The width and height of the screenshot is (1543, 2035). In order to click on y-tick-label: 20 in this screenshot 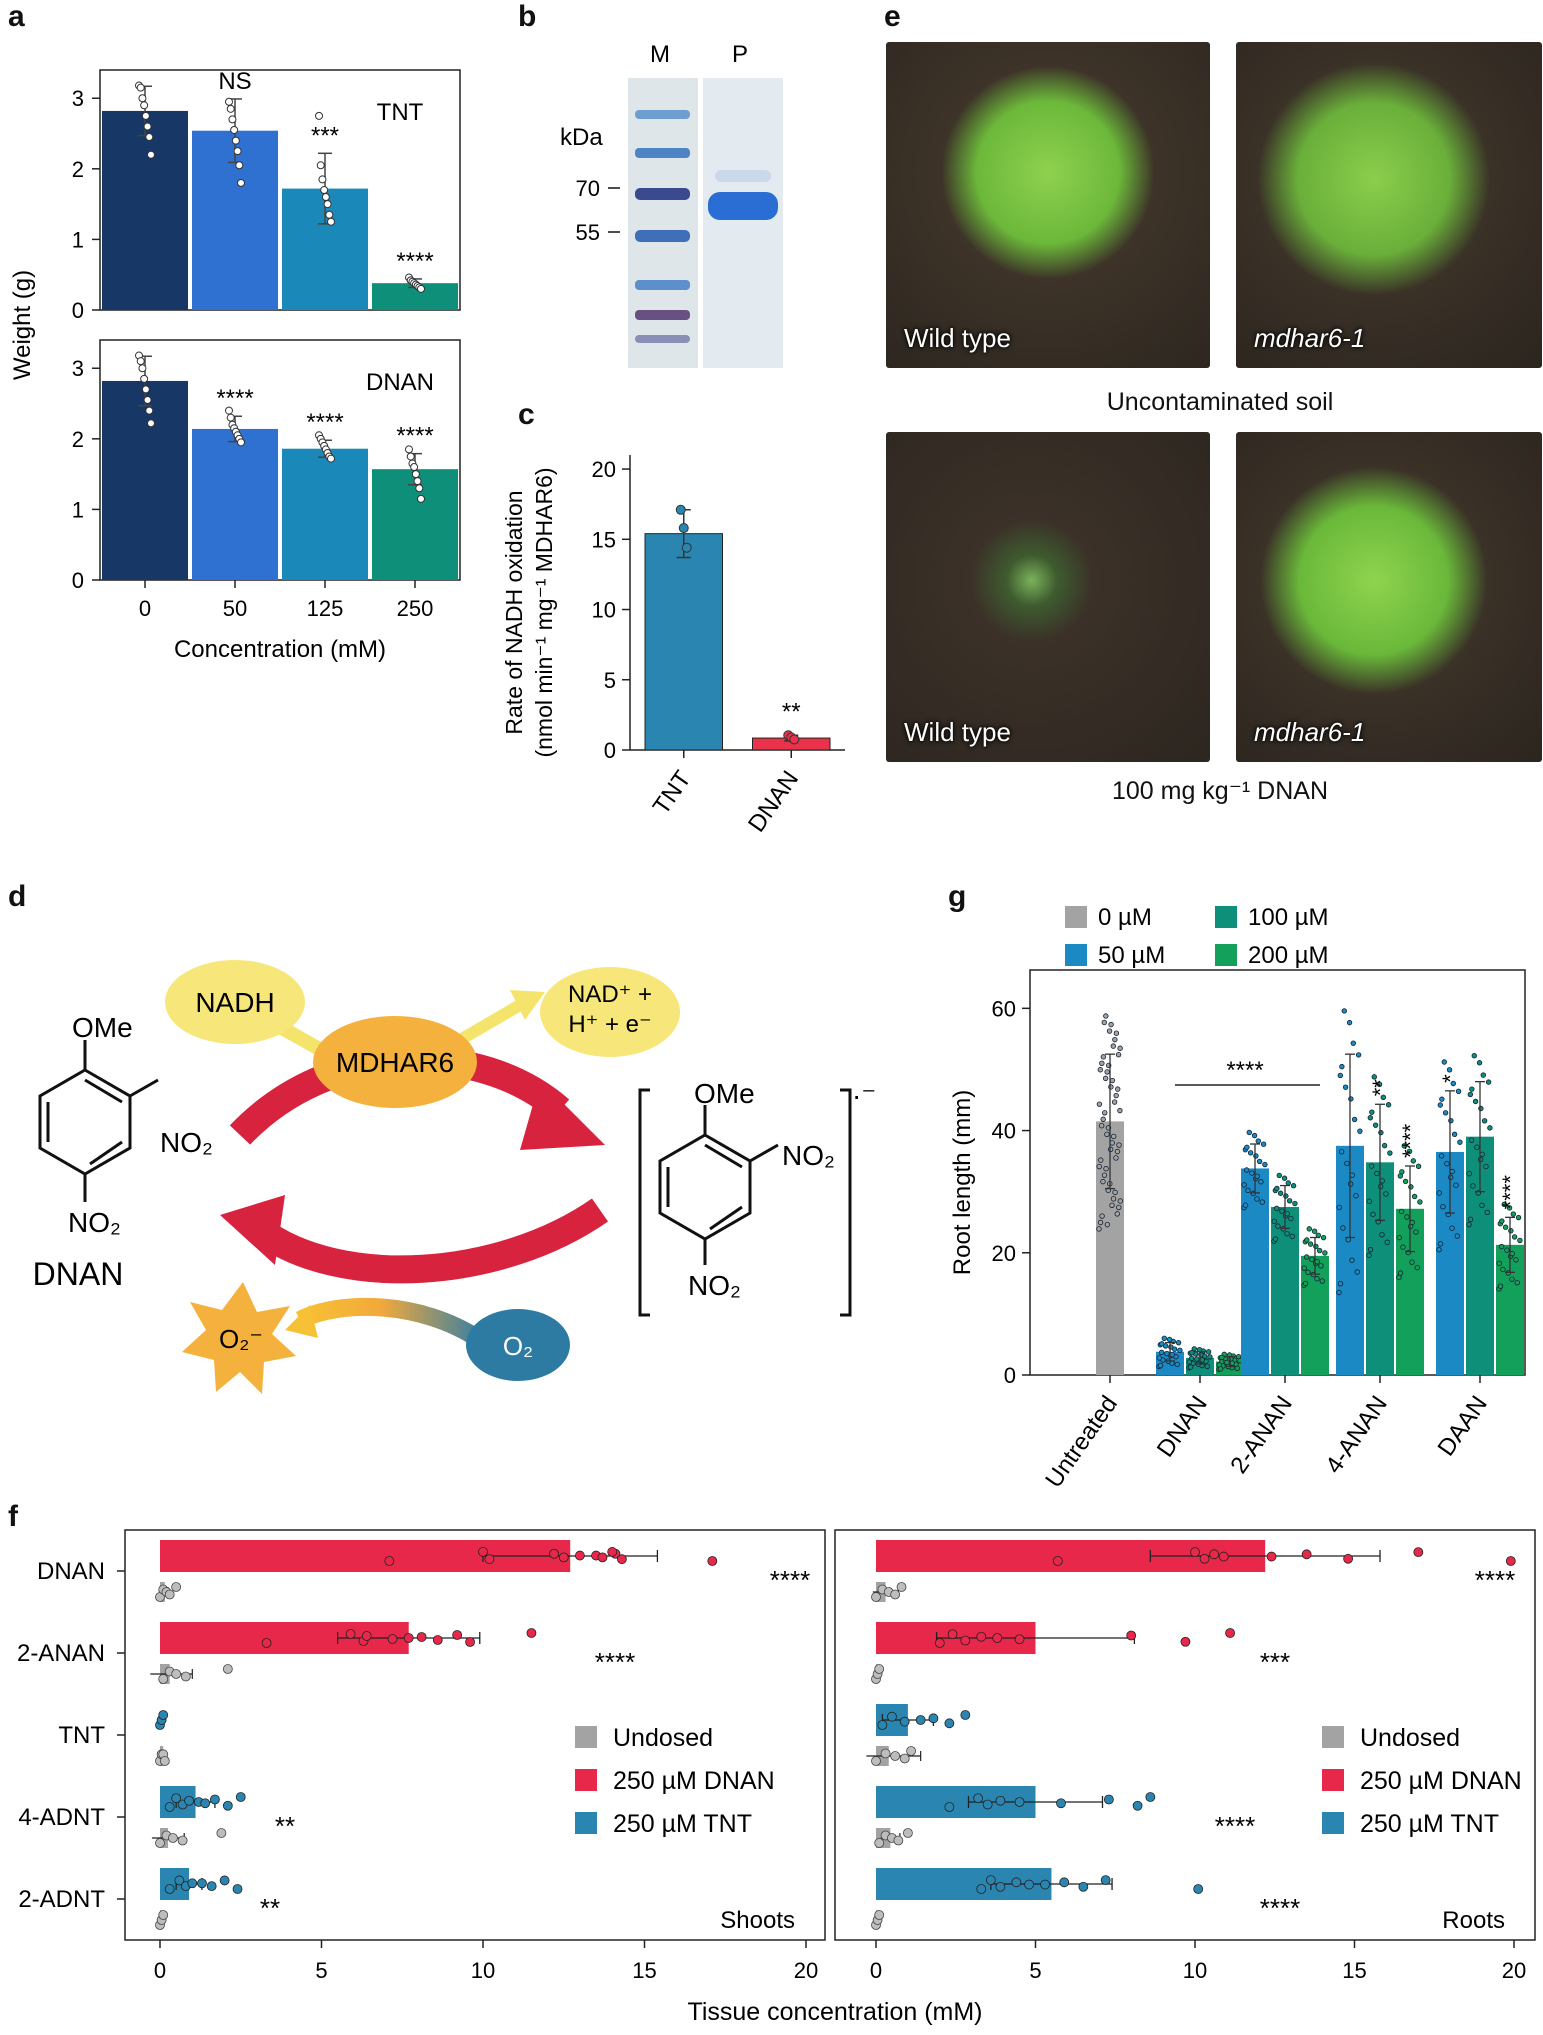, I will do `click(1004, 1253)`.